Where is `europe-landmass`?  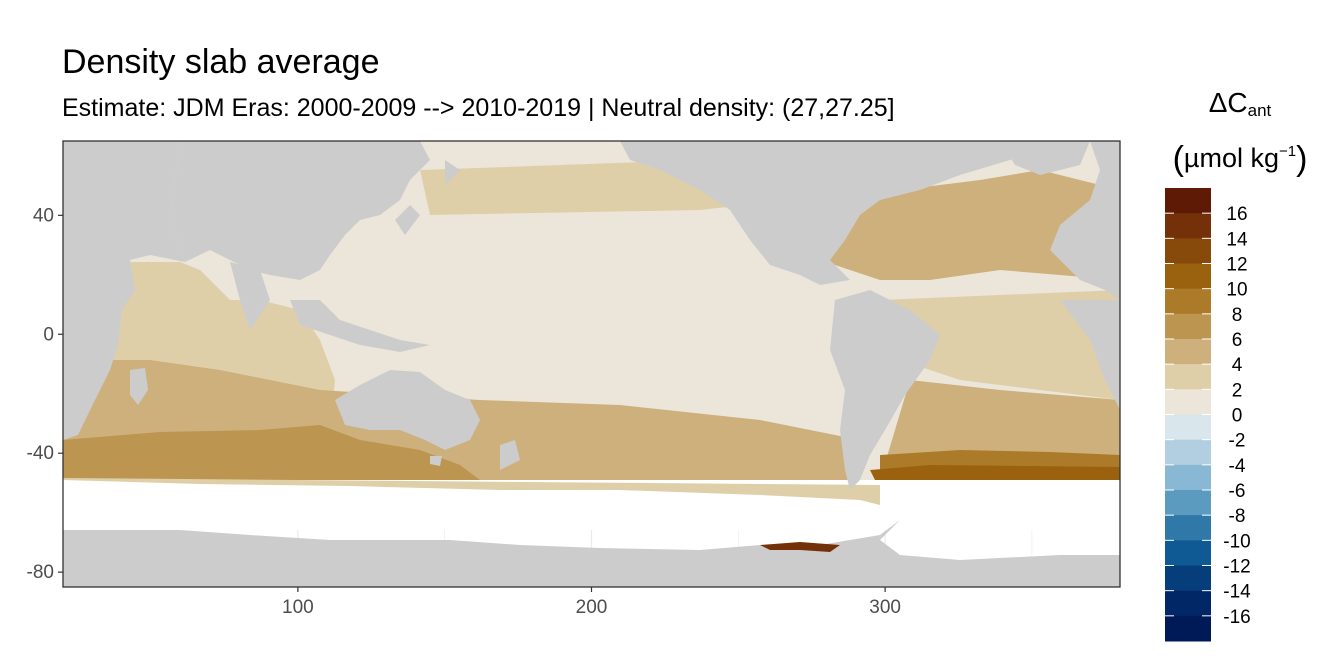 europe-landmass is located at coordinates (1085, 220).